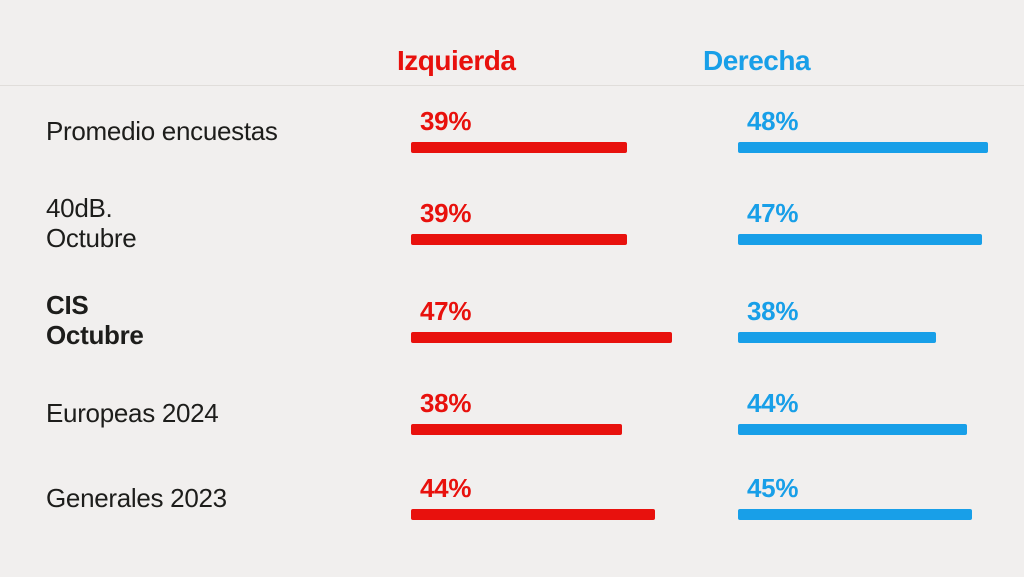  Describe the element at coordinates (136, 497) in the screenshot. I see `row-label: Generales 2023` at that location.